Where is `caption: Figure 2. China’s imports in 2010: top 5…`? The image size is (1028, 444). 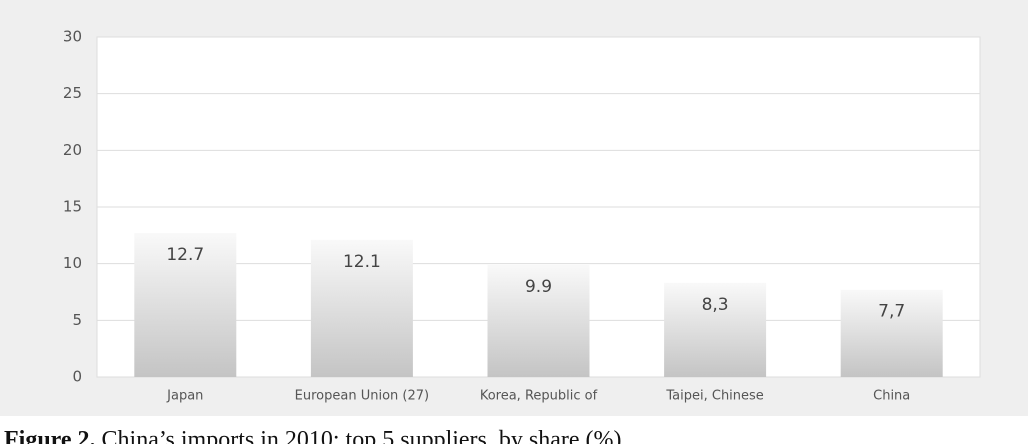
caption: Figure 2. China’s imports in 2010: top 5… is located at coordinates (313, 435).